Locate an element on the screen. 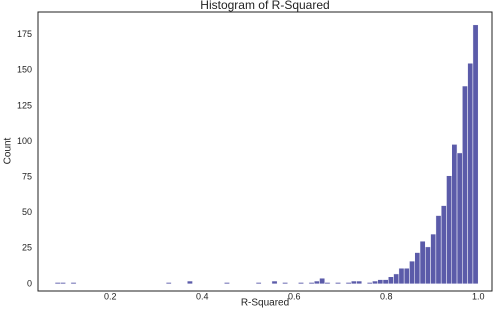 The height and width of the screenshot is (309, 500). y-tick-label: 125 is located at coordinates (24, 105).